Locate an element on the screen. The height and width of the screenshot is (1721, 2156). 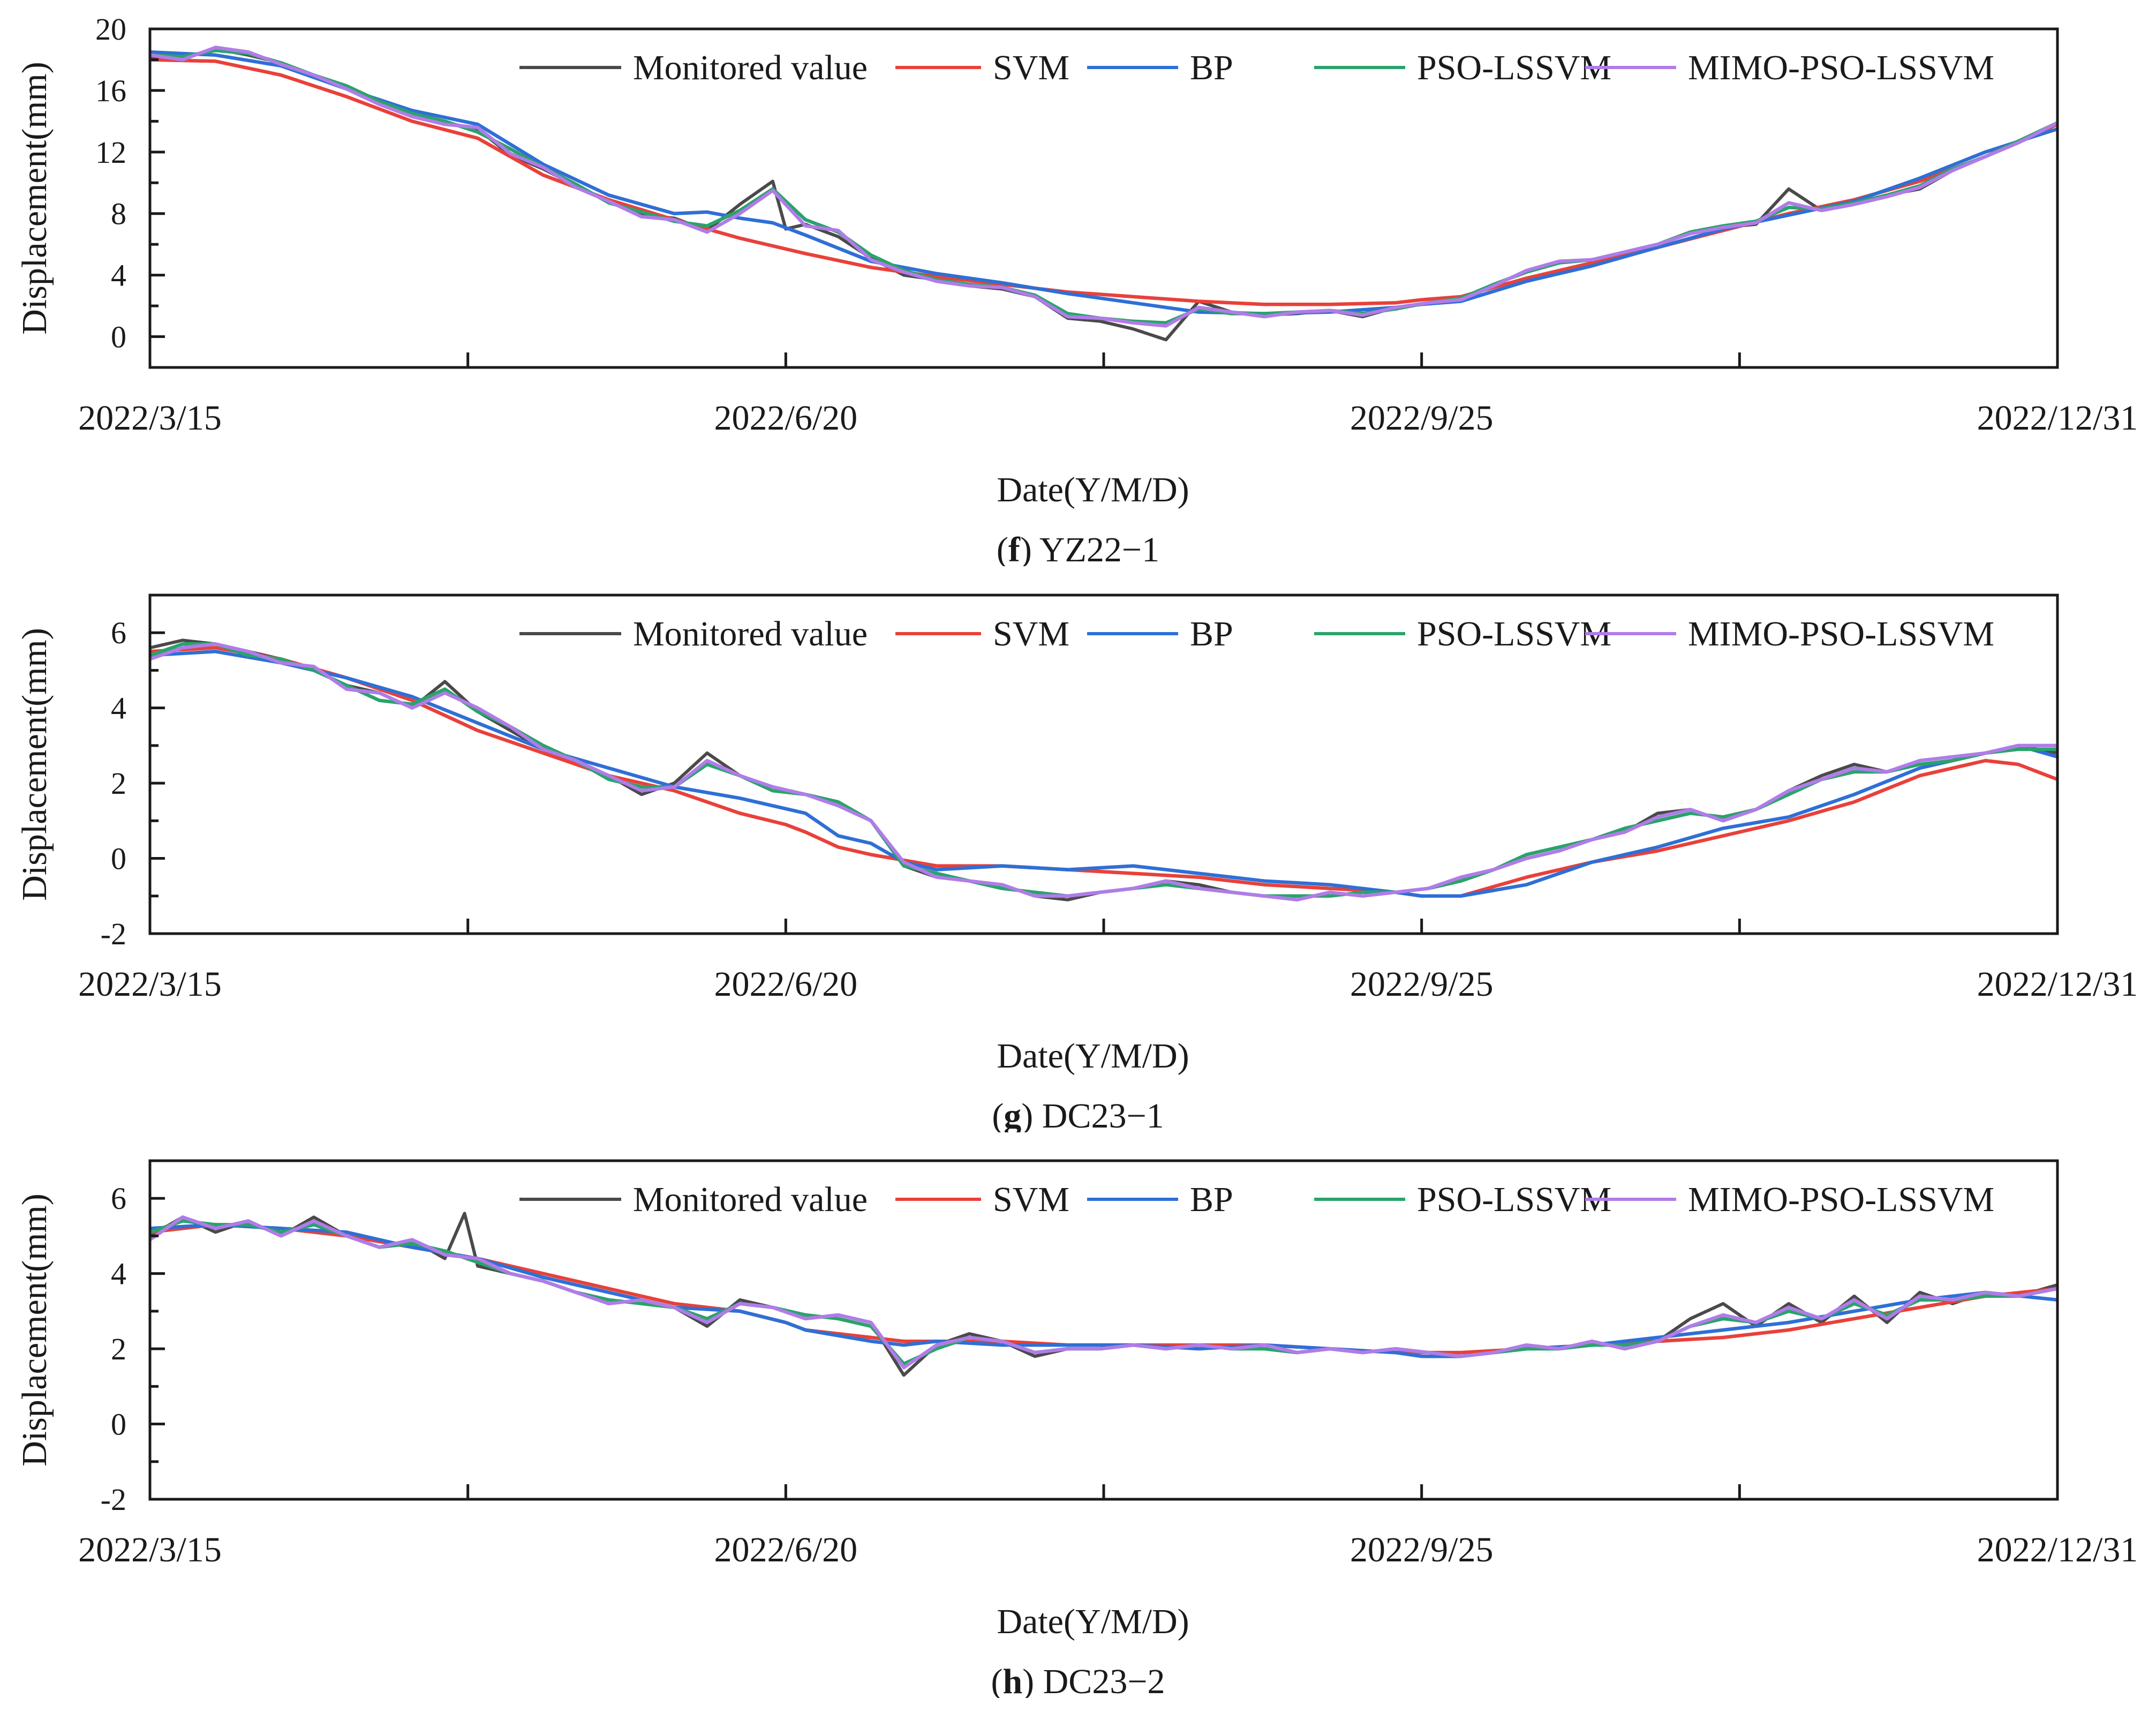
caption-letter: g is located at coordinates (1013, 1114).